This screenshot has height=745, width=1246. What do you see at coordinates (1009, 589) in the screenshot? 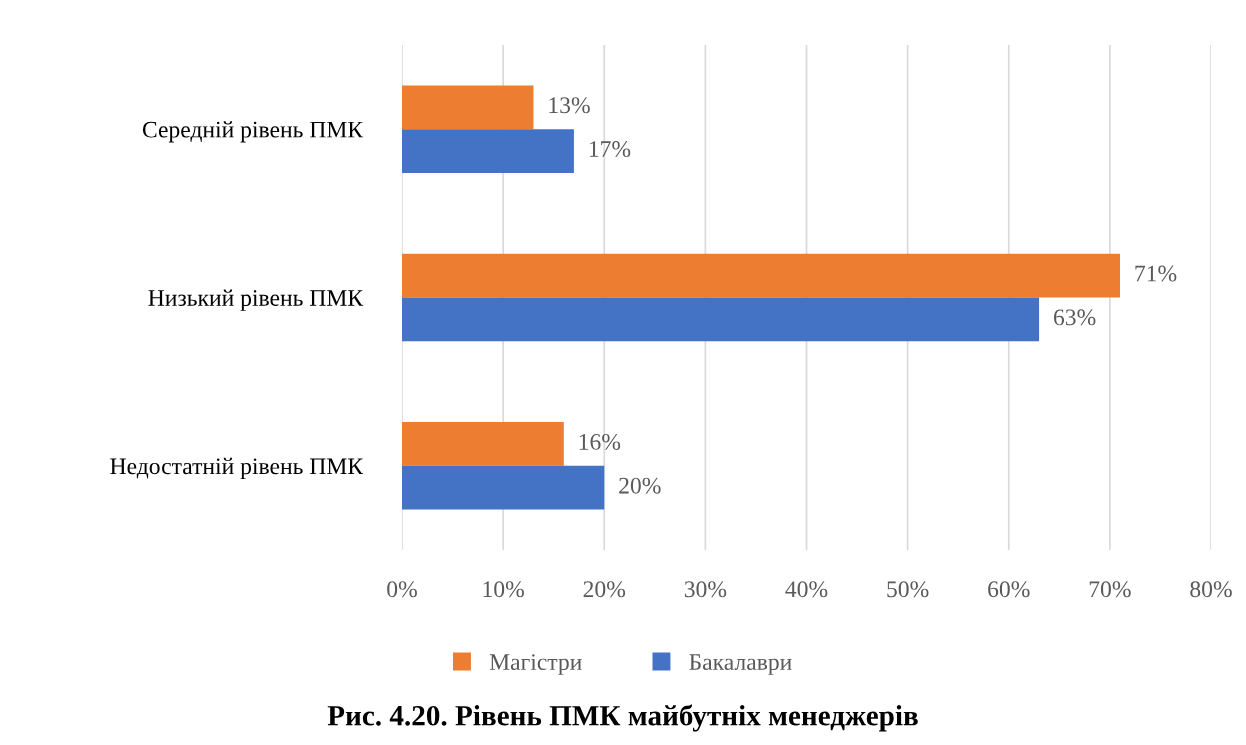
I see `x-tick-label: 60%` at bounding box center [1009, 589].